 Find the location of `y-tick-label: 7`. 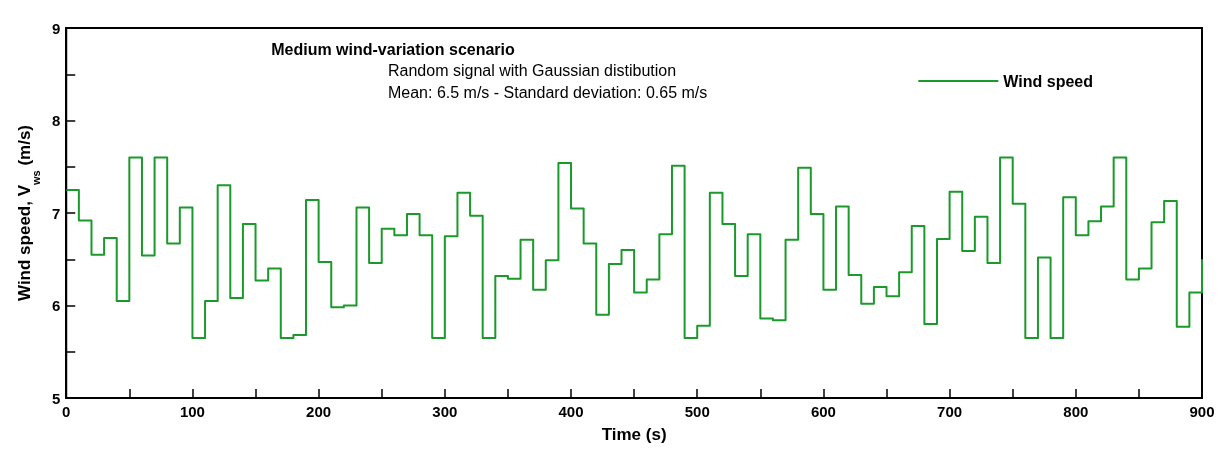

y-tick-label: 7 is located at coordinates (56, 213).